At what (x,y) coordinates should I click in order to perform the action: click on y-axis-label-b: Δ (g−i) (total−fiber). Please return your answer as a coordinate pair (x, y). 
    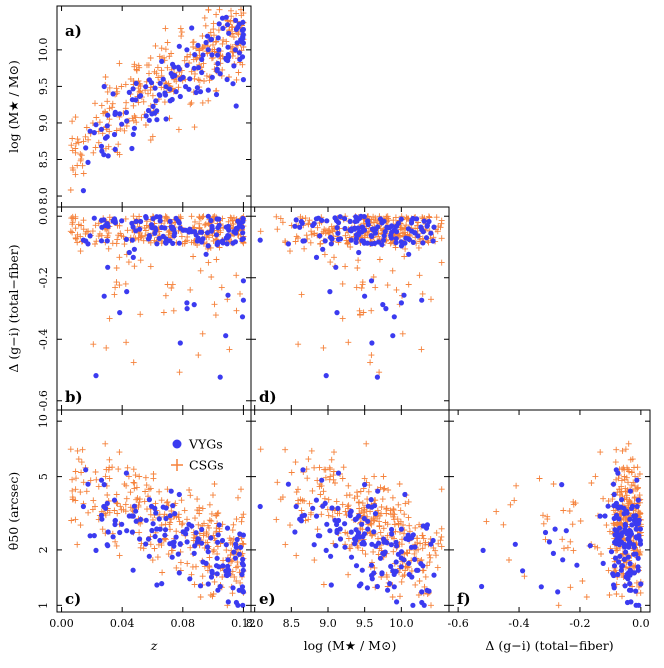
    Looking at the image, I should click on (13, 308).